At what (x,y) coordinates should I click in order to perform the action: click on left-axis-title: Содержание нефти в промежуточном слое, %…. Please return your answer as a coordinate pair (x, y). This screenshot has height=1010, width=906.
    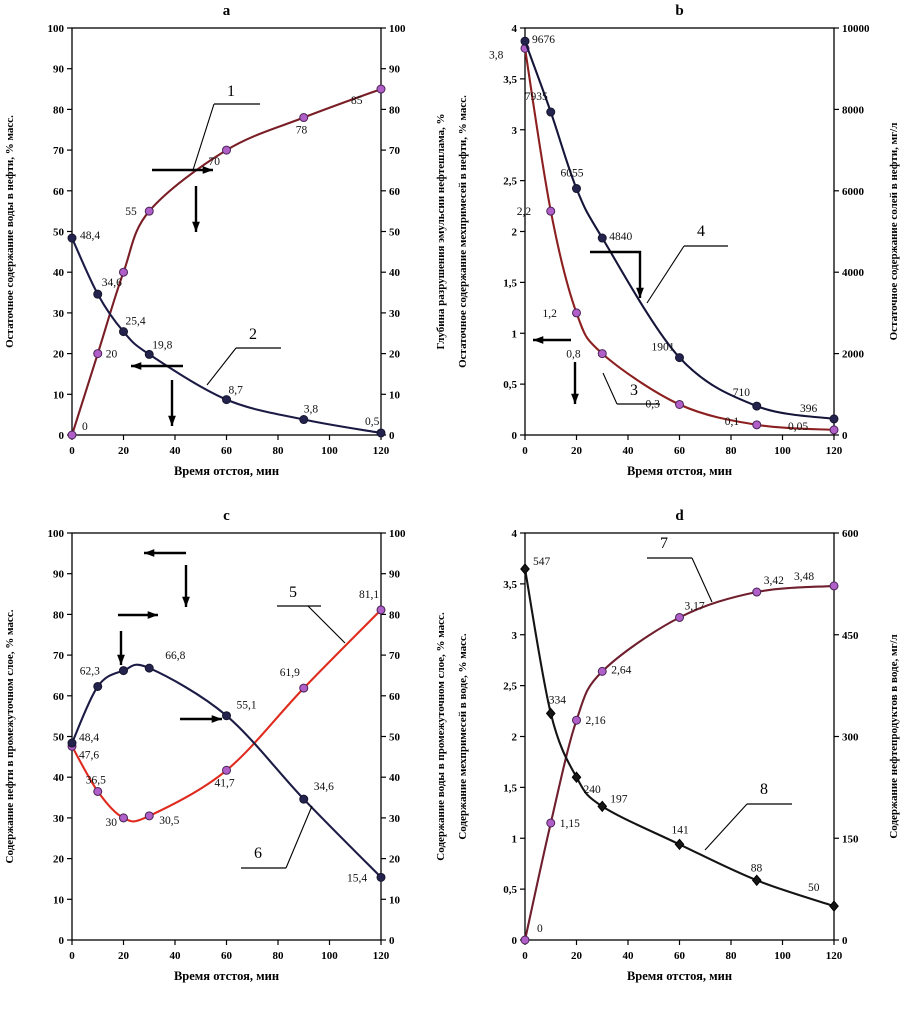
    Looking at the image, I should click on (10, 736).